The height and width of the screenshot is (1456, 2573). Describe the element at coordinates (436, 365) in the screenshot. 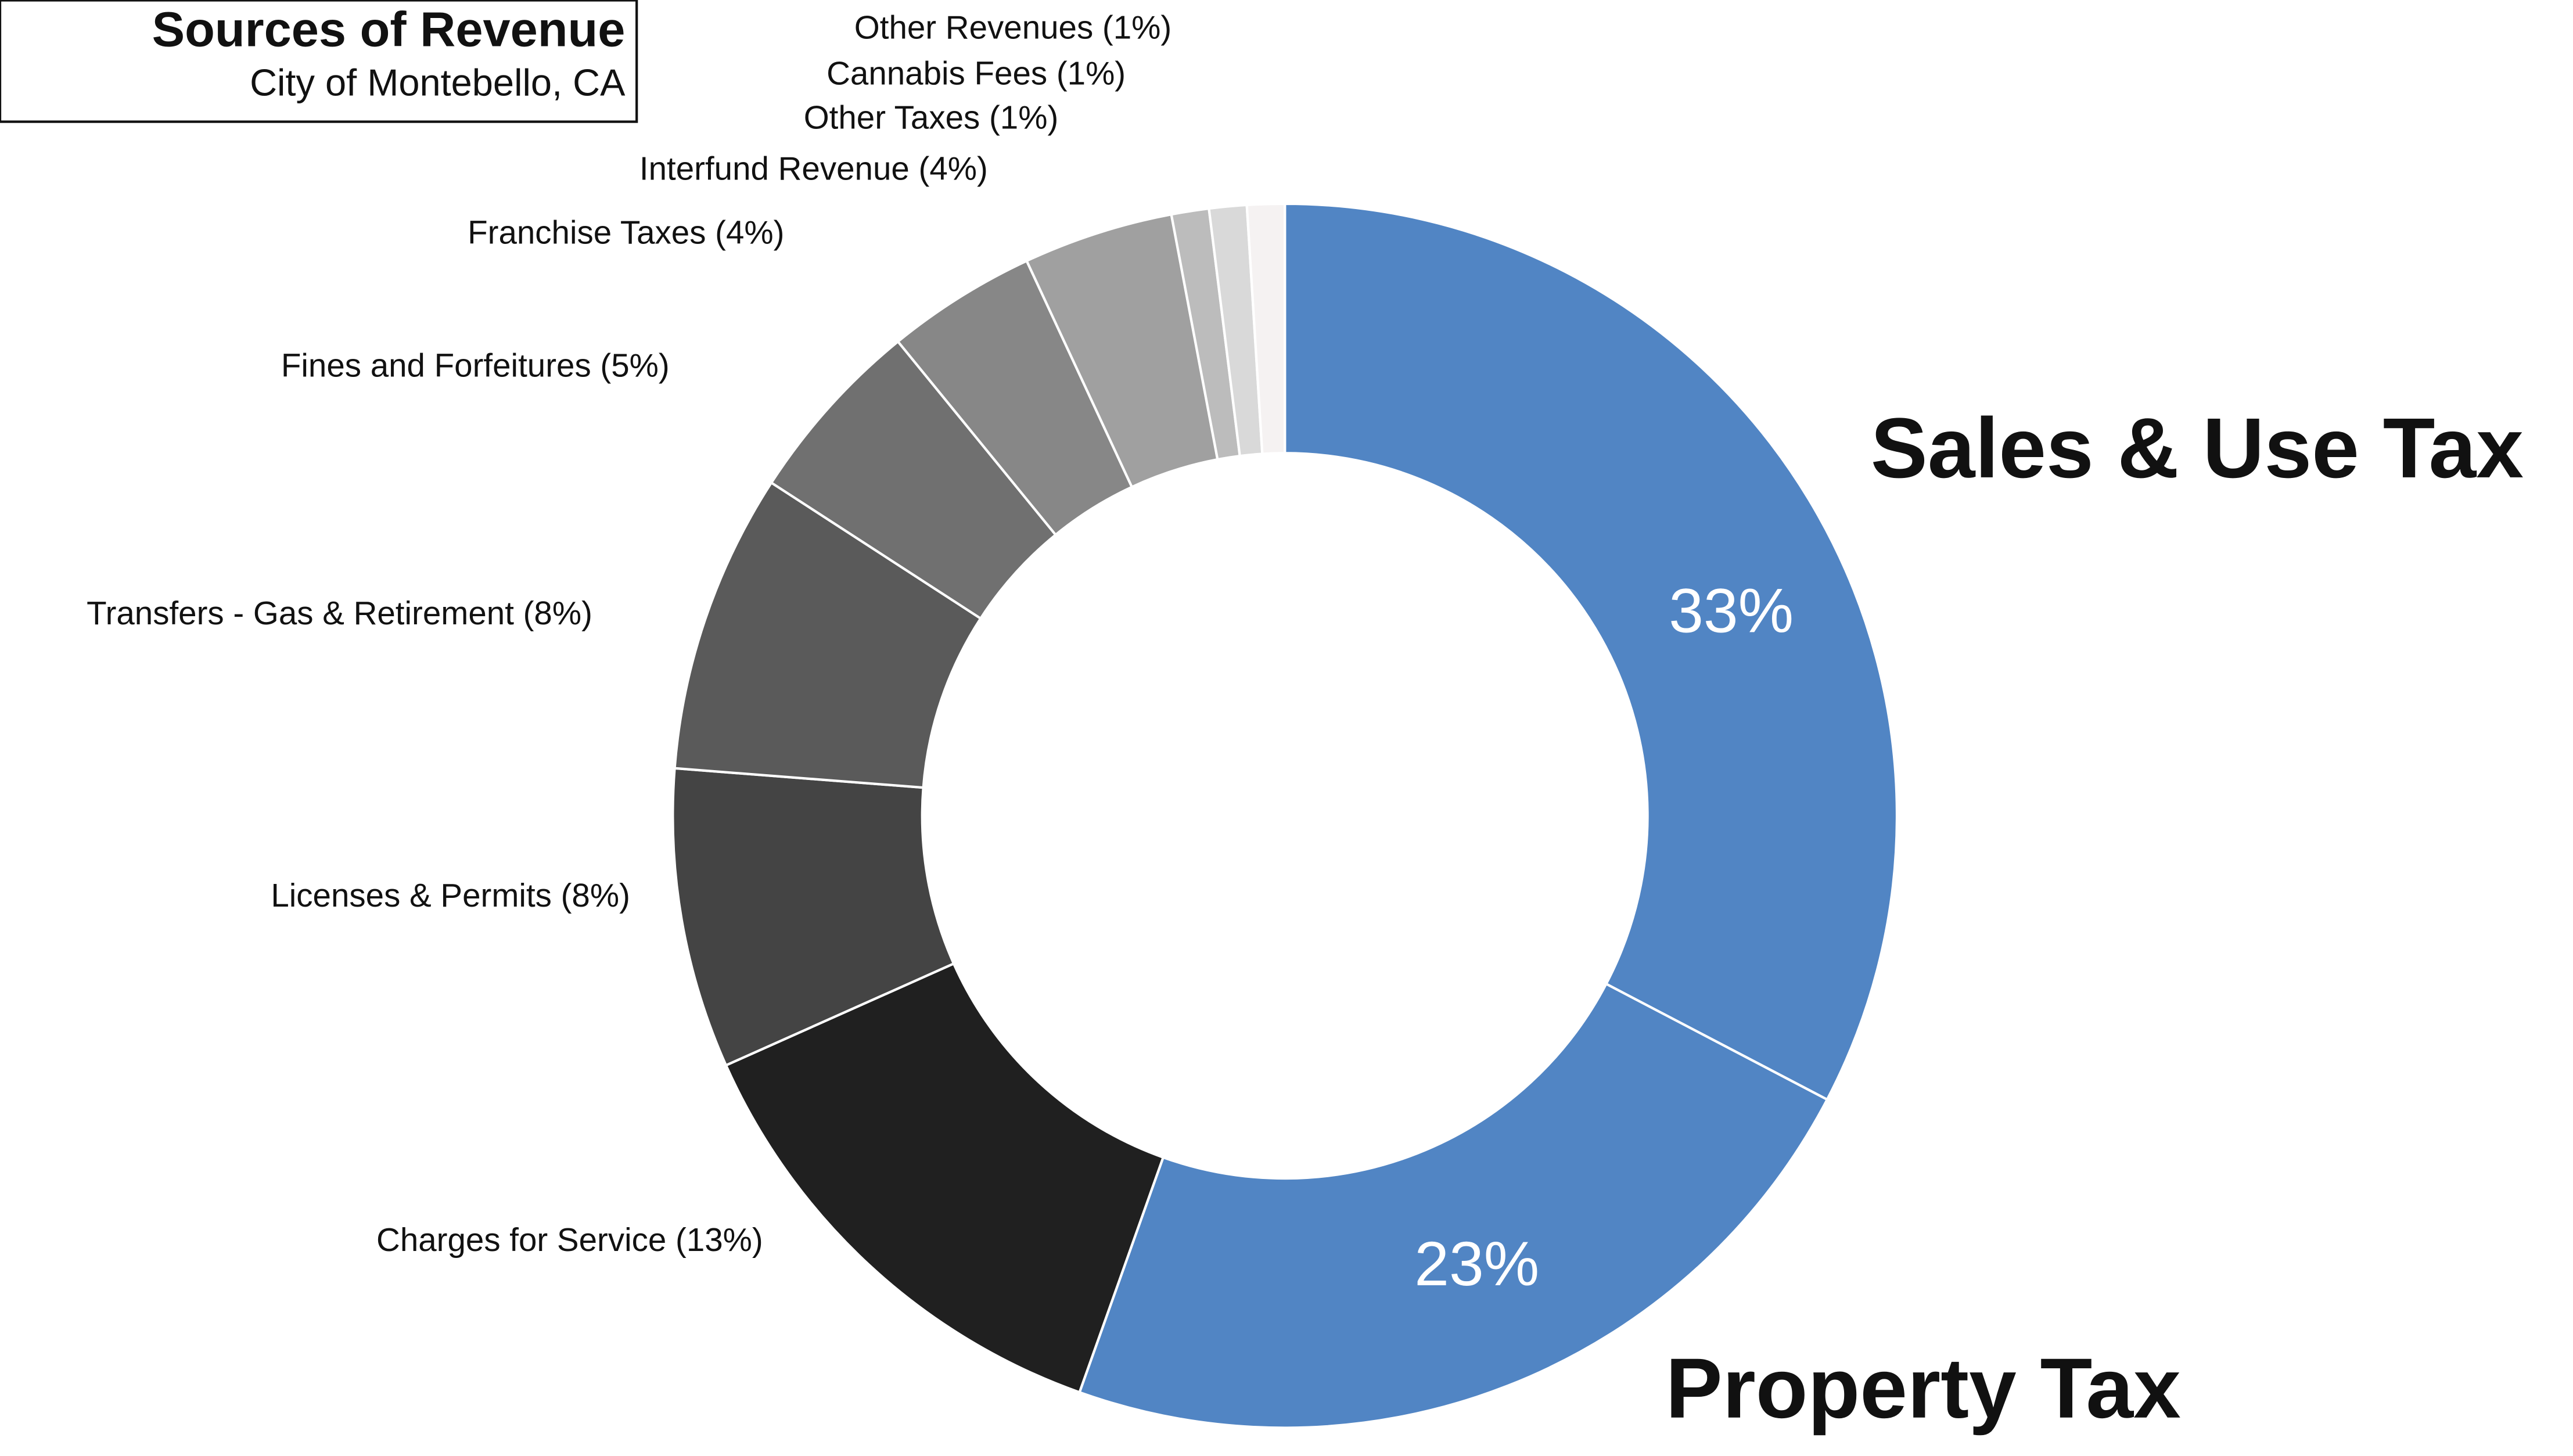

I see `slice-name-label: Fines and Forfeitures` at that location.